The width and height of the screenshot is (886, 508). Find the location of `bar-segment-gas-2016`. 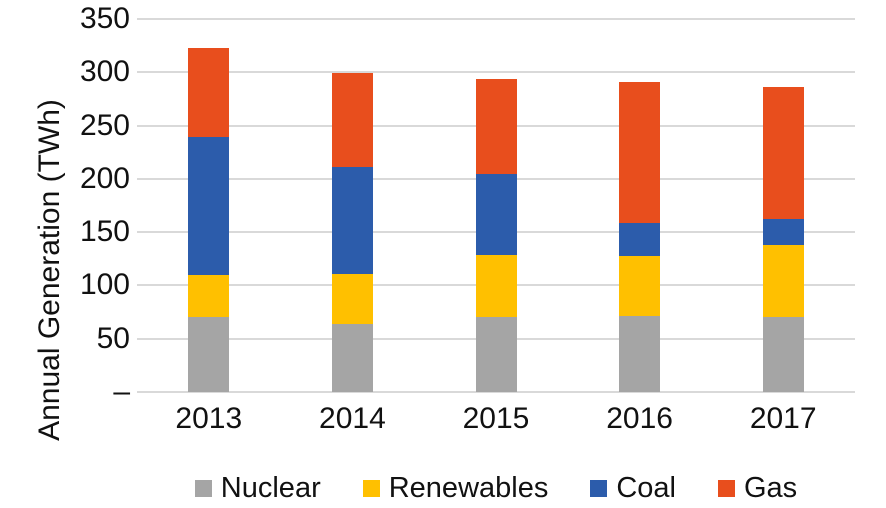

bar-segment-gas-2016 is located at coordinates (640, 152).